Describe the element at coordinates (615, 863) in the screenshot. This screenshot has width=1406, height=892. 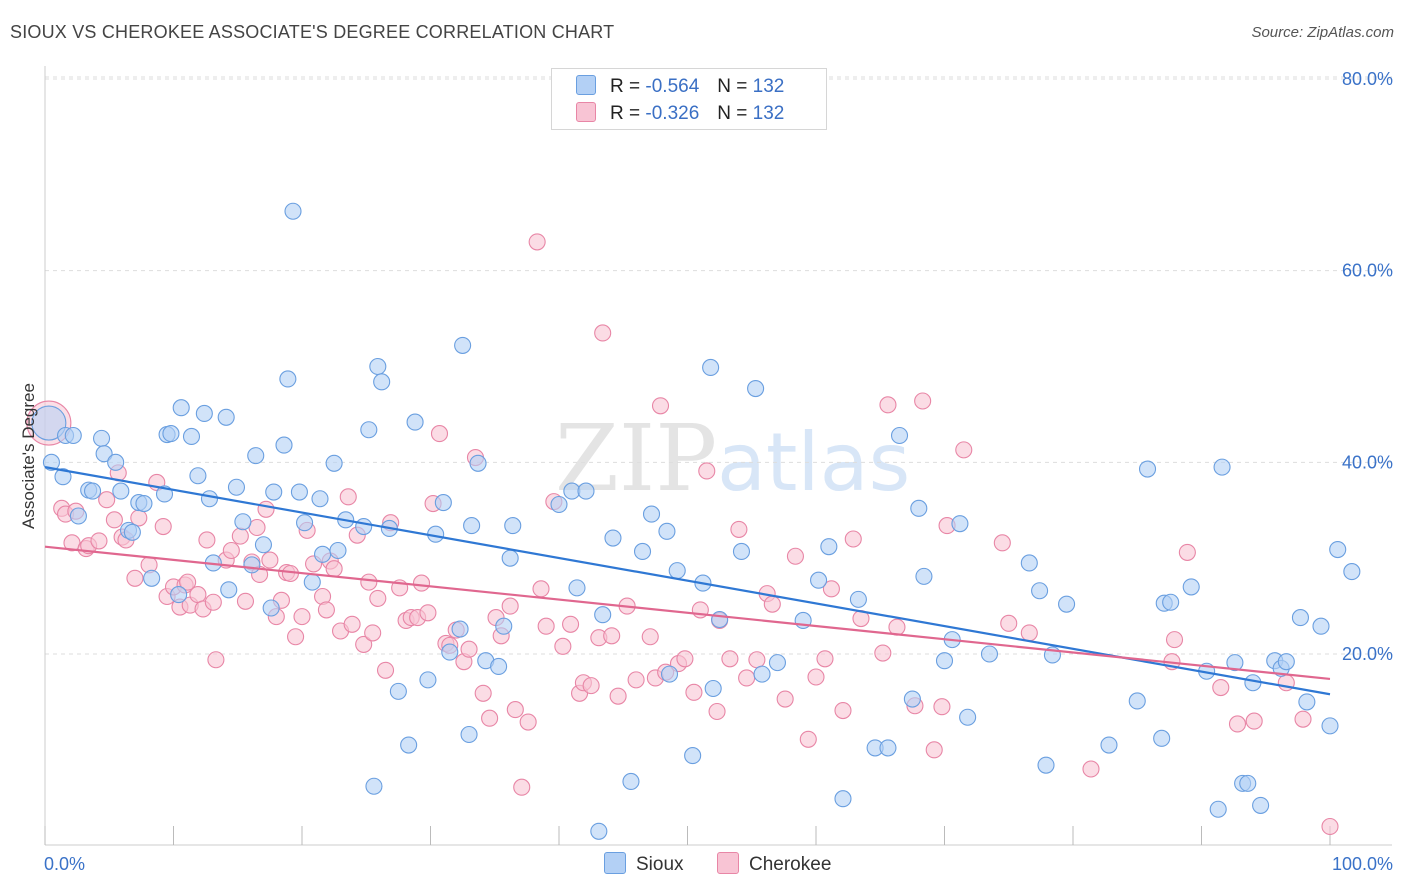
I see `sioux-legend-swatch` at that location.